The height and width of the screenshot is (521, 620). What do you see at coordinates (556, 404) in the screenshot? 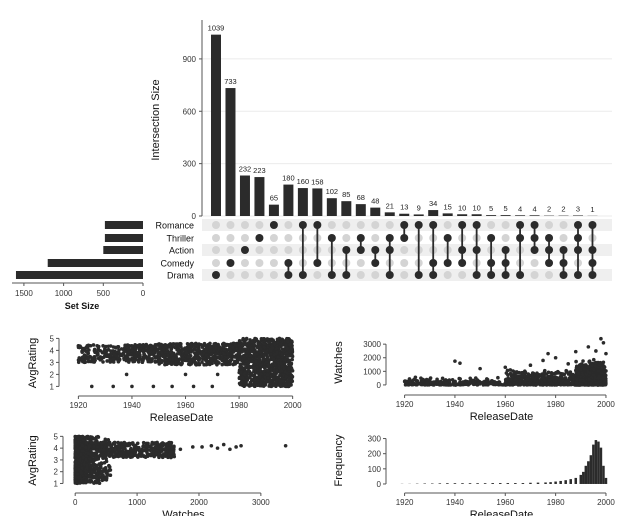
I see `x-tick-label: 1980` at bounding box center [556, 404].